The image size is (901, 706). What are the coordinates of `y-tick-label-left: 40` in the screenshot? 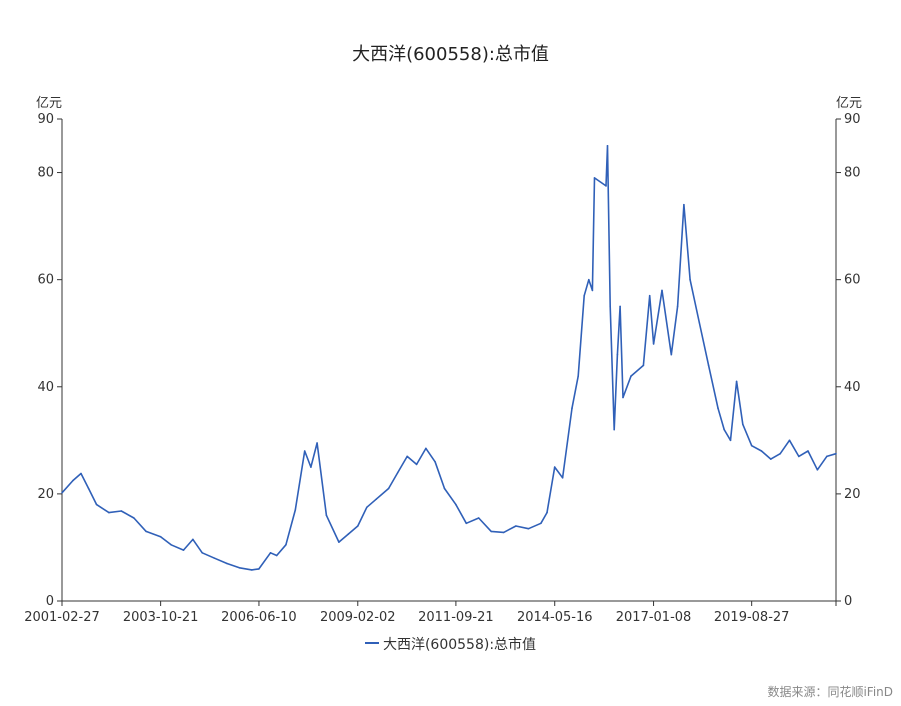 It's located at (45, 387).